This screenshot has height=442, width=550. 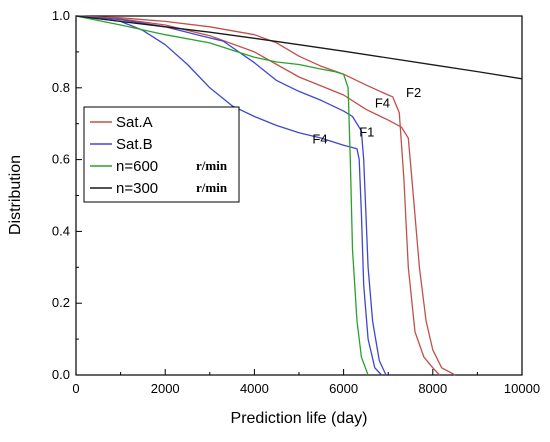 I want to click on legend: Sat.A Sat.B n=600 r/min n=300 r/min, so click(x=161, y=154).